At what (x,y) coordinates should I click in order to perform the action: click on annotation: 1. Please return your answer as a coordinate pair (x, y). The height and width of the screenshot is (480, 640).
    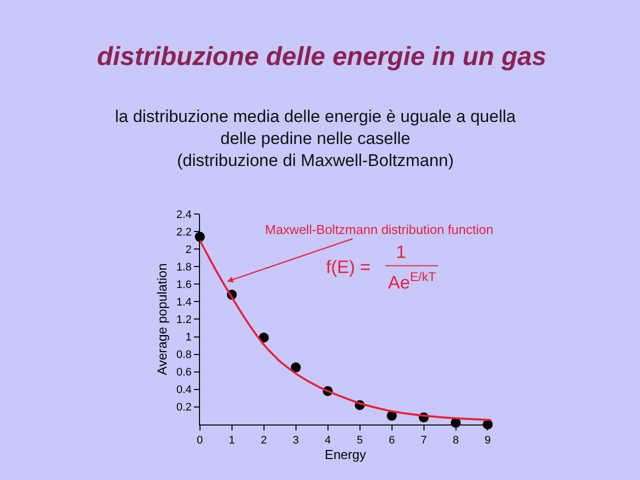
    Looking at the image, I should click on (401, 252).